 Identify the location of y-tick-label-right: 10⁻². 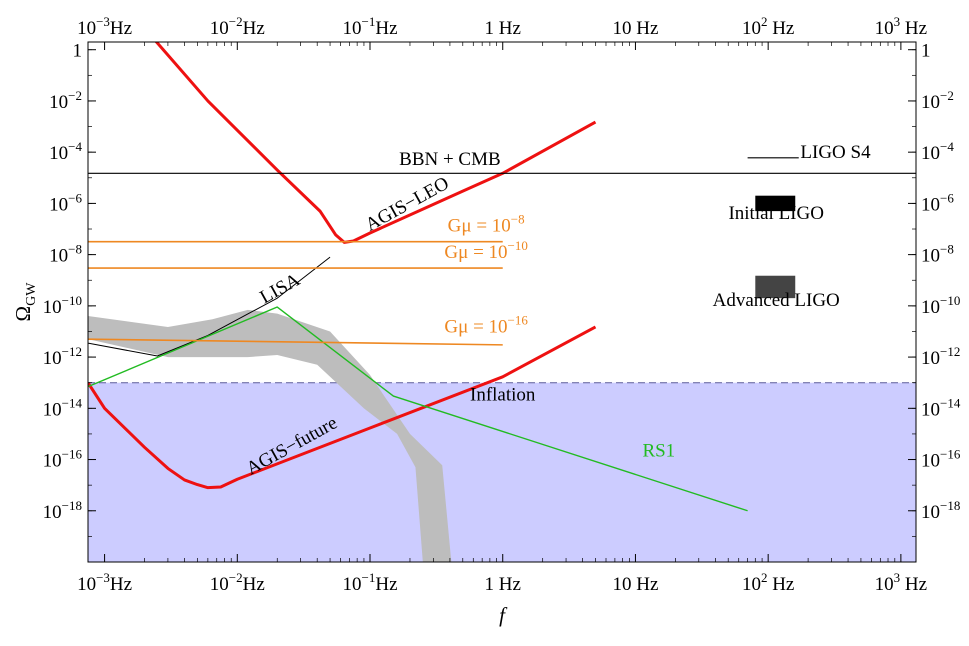
(937, 100).